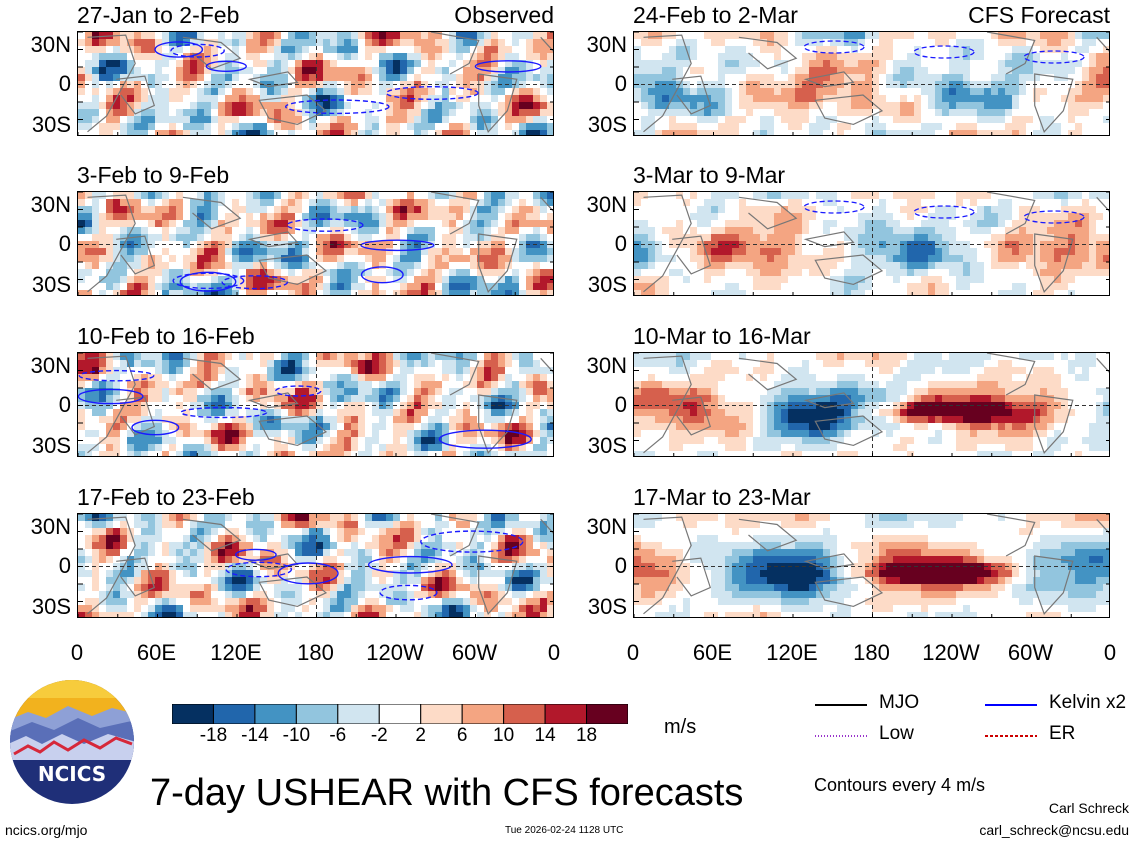 This screenshot has width=1135, height=844. I want to click on colorbar-tick-label: -6, so click(338, 735).